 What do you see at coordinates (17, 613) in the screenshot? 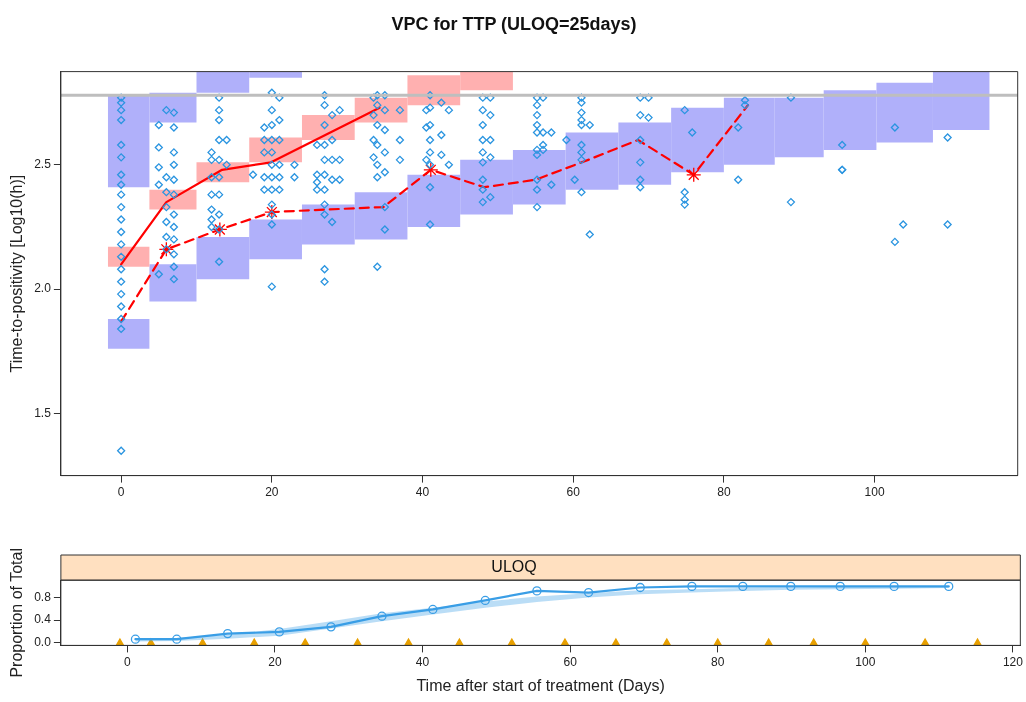
I see `y-axis-title: Proportion of Total` at bounding box center [17, 613].